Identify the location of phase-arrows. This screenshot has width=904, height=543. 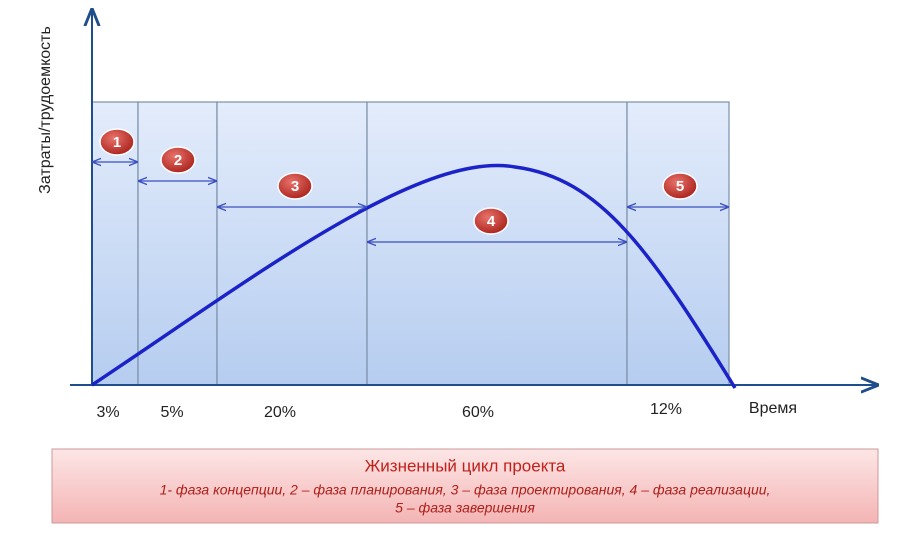
(410, 202).